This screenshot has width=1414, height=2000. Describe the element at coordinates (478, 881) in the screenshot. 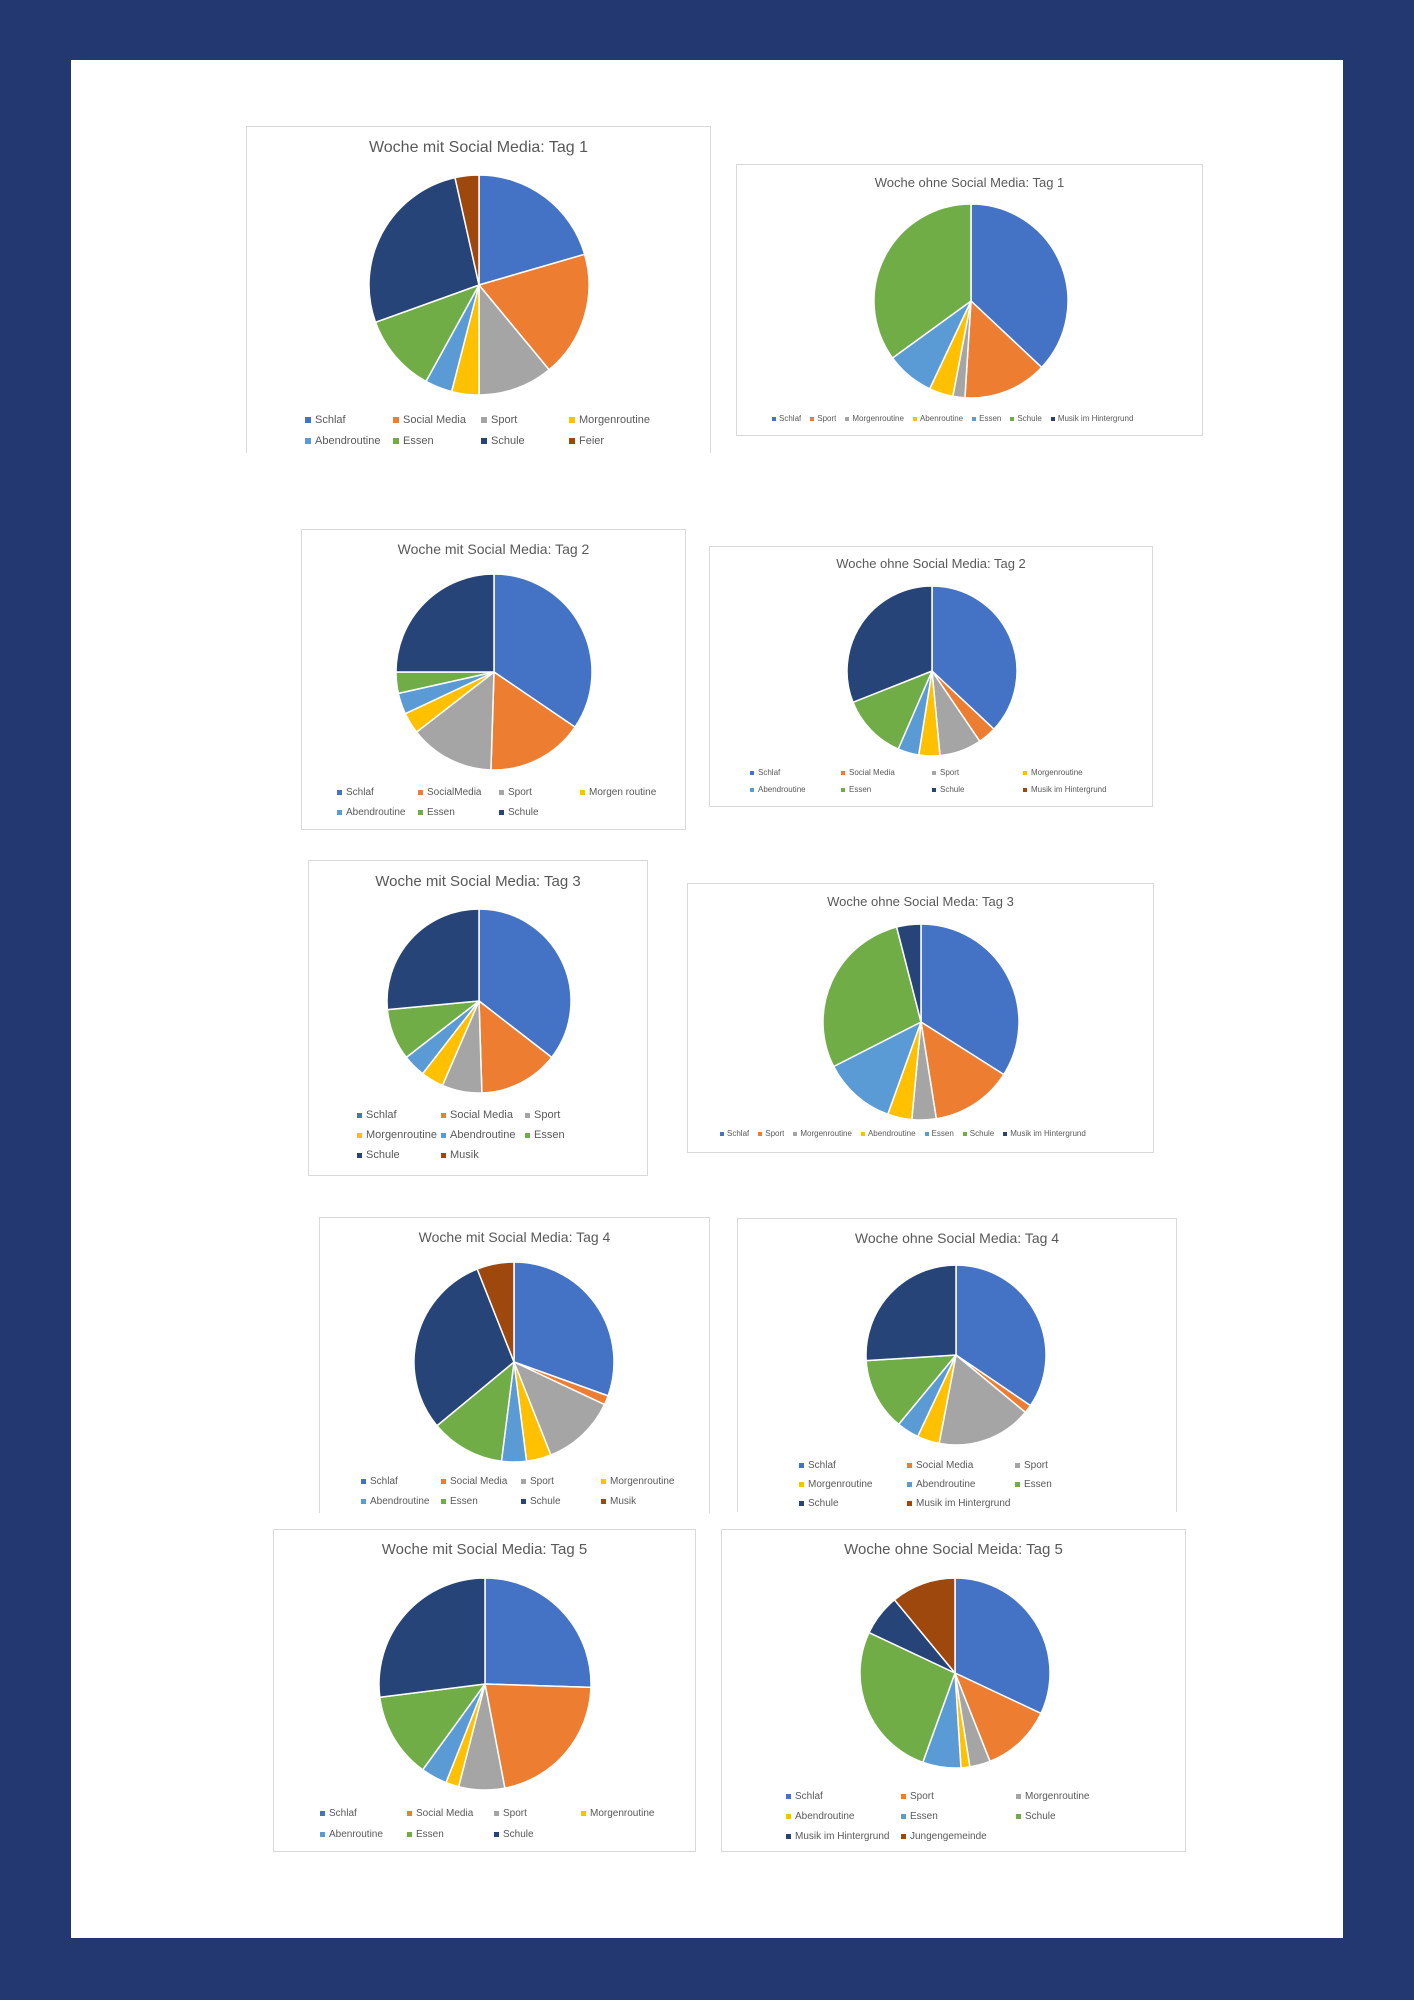

I see `chart-title: Woche mit Social Media: Tag 3` at that location.